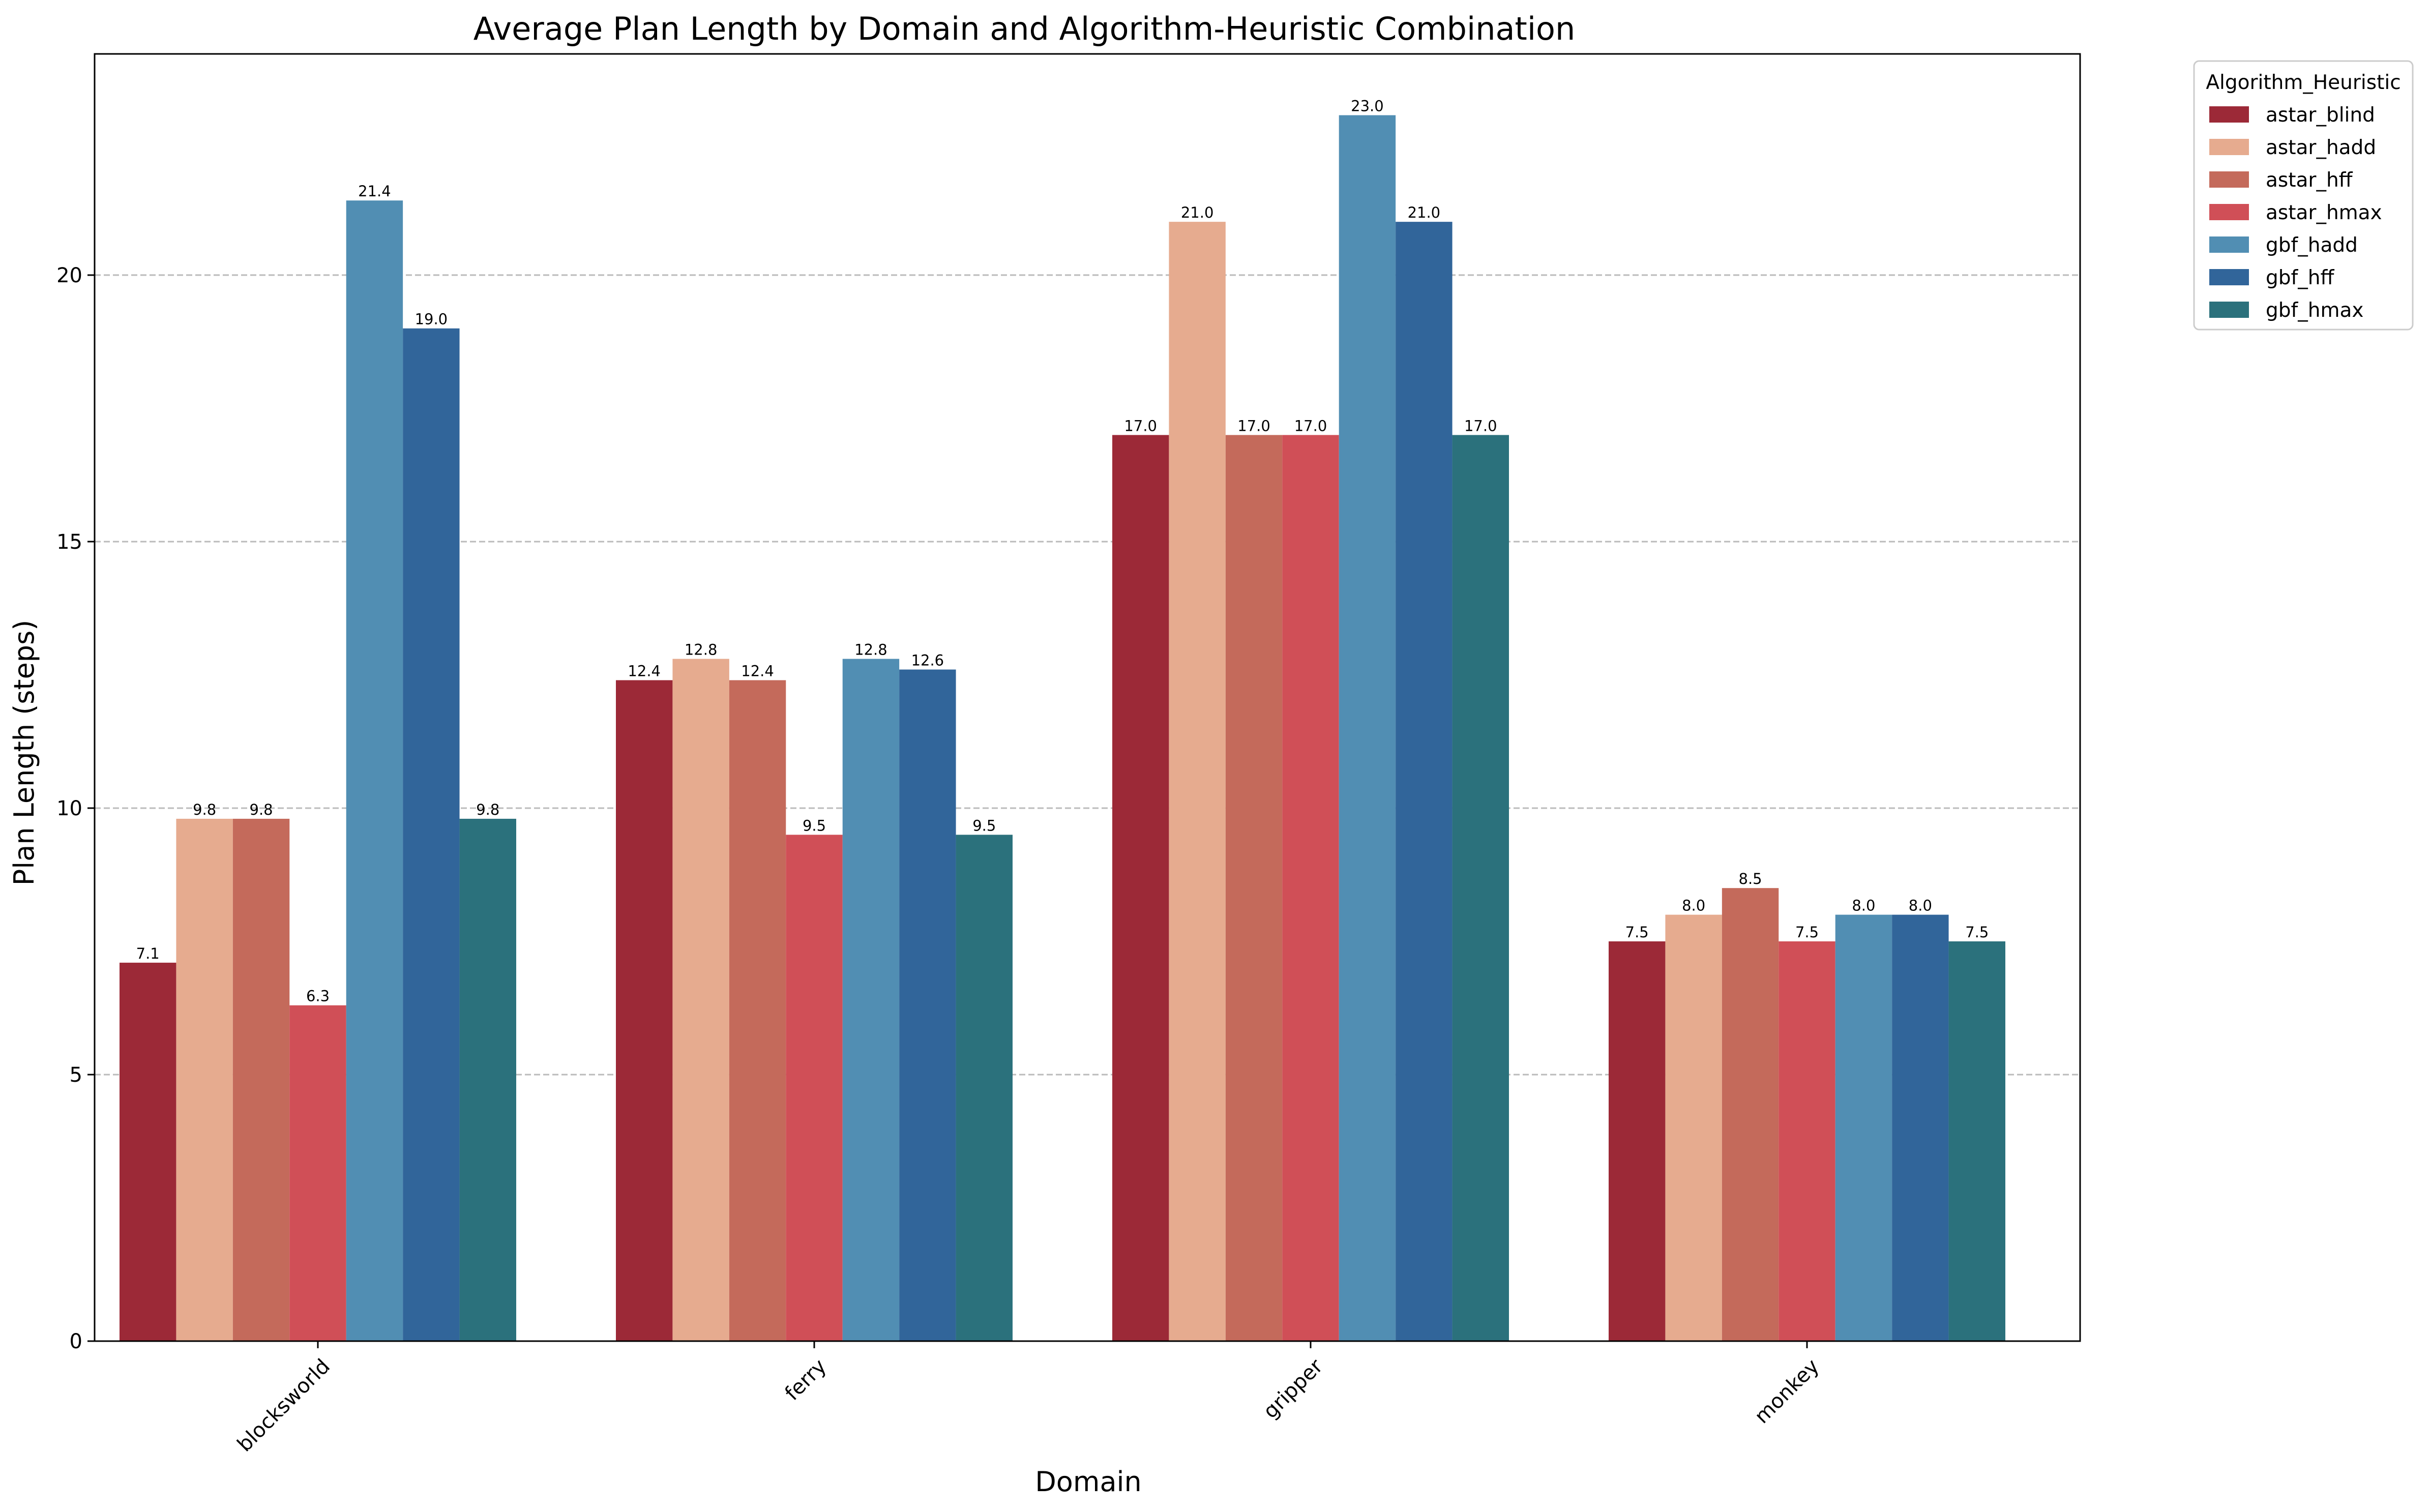 The height and width of the screenshot is (1512, 2430). Describe the element at coordinates (76, 1341) in the screenshot. I see `y-tick-label: 0` at that location.